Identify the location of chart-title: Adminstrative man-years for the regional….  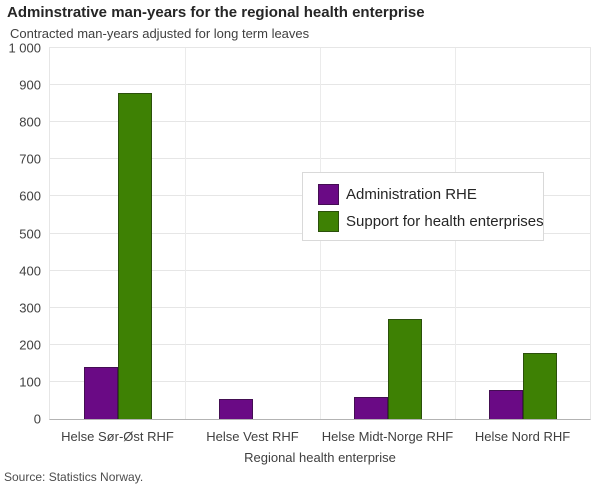
(216, 12).